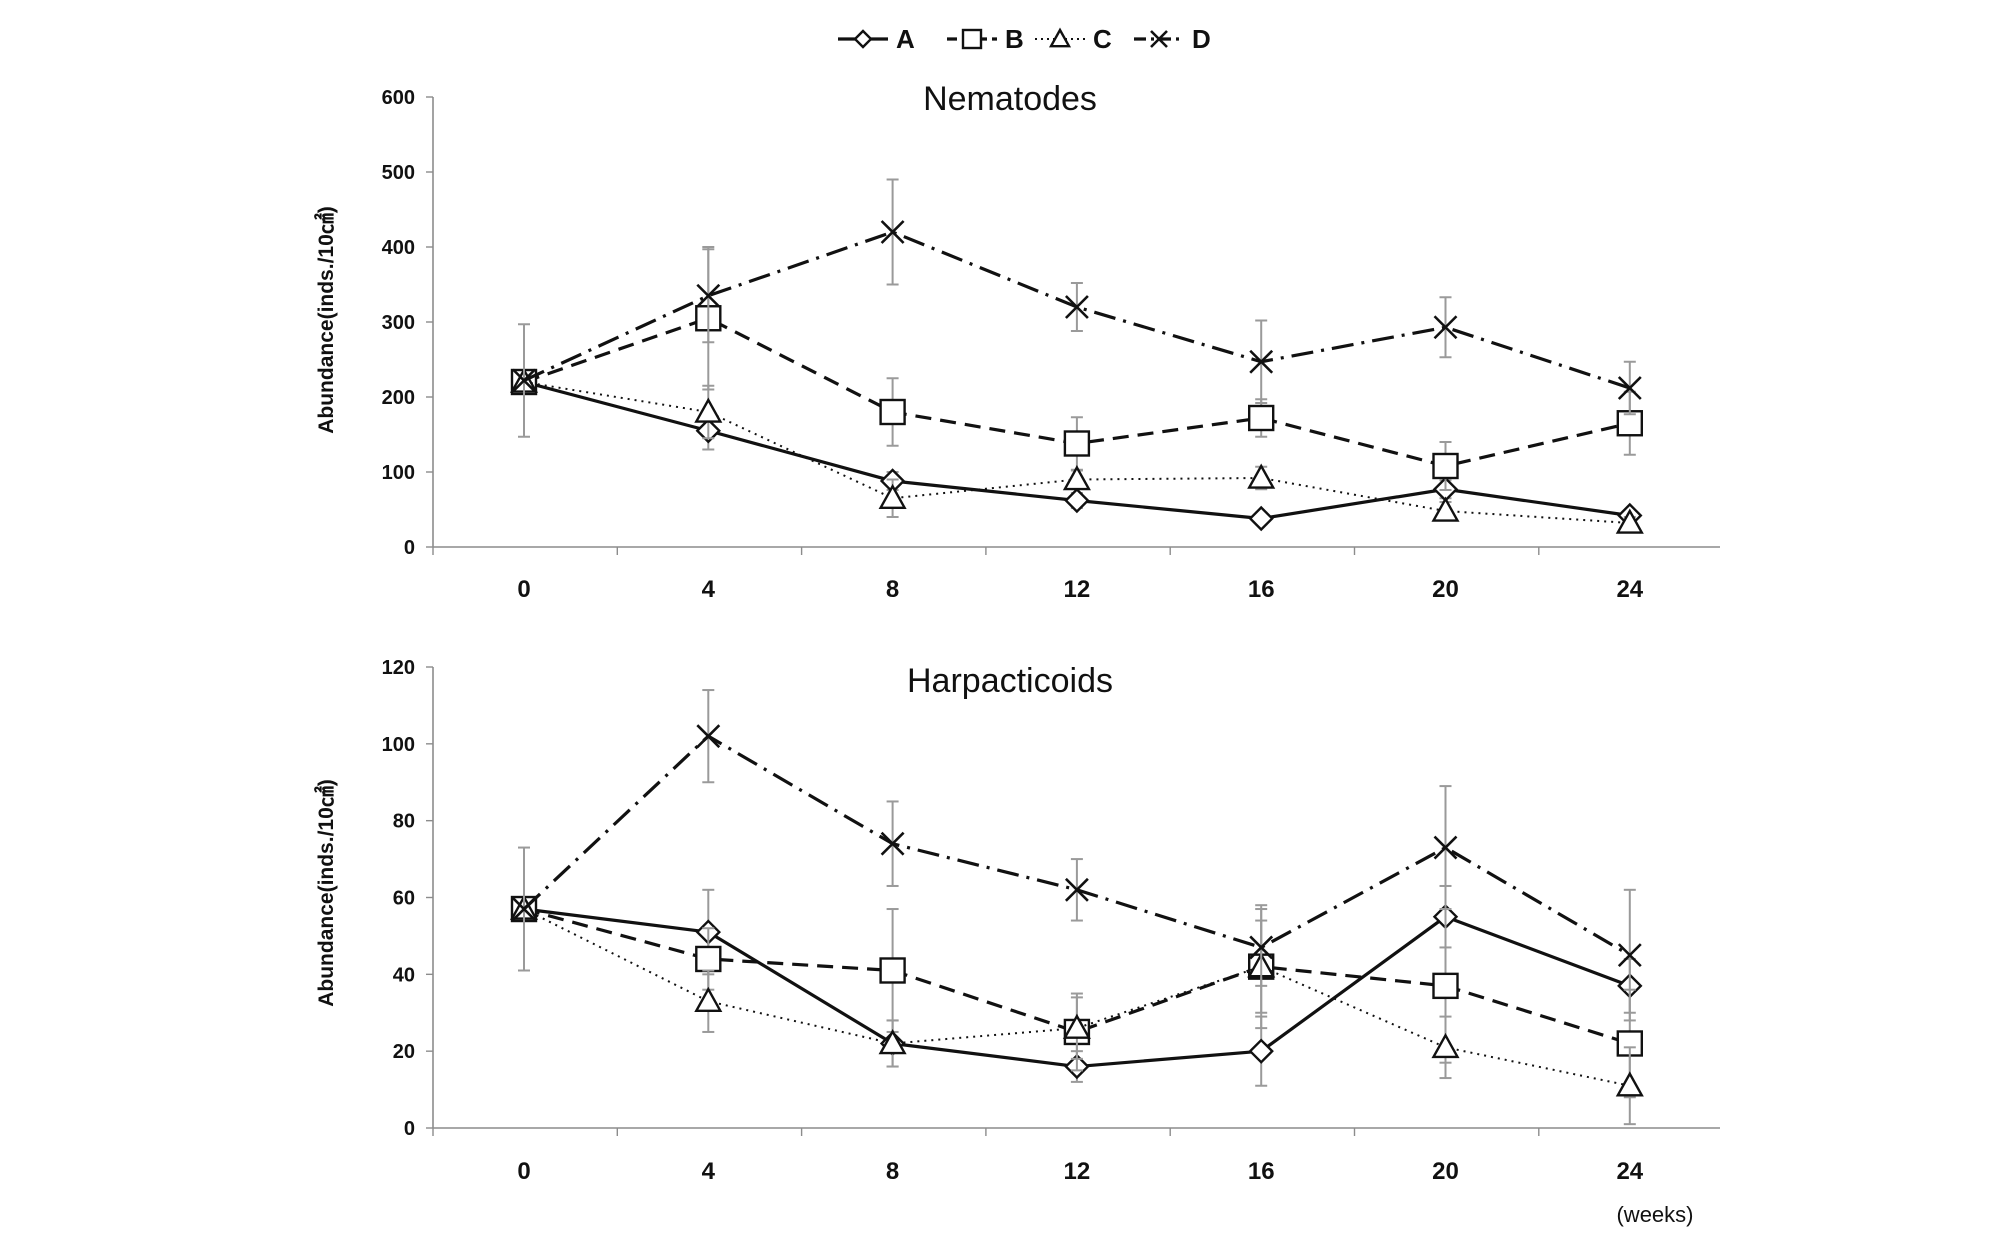 This screenshot has width=2008, height=1241. Describe the element at coordinates (1654, 1214) in the screenshot. I see `x-axis-unit-label: (weeks)` at that location.